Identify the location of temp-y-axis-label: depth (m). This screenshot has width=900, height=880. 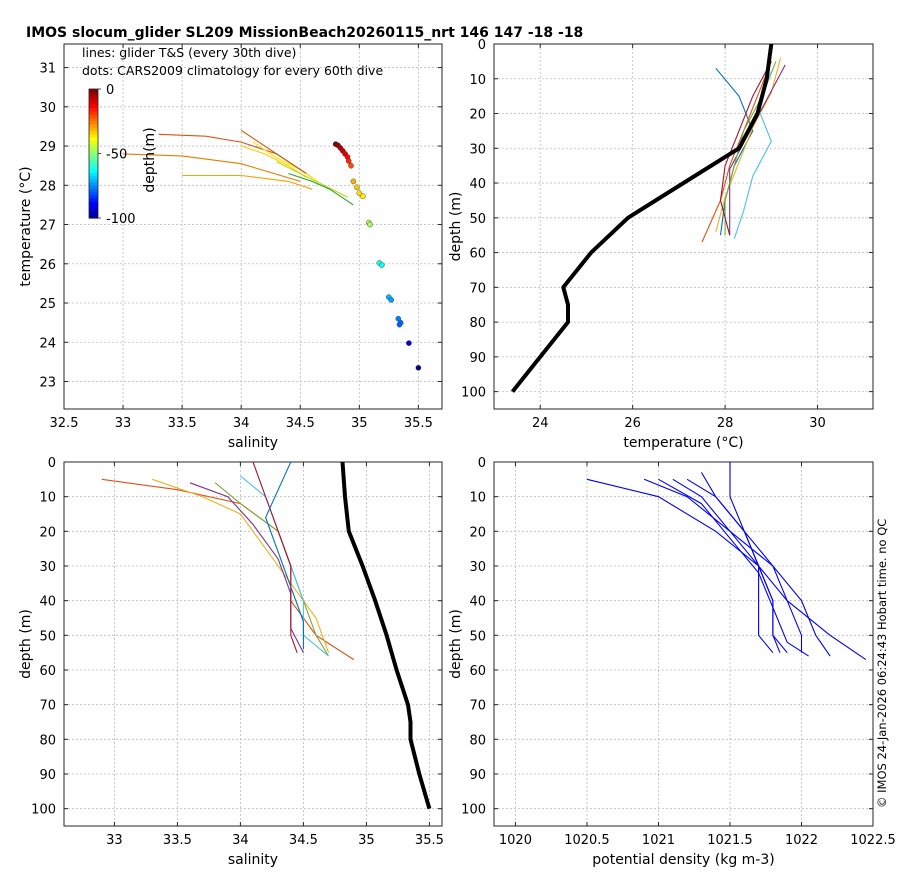
(456, 227).